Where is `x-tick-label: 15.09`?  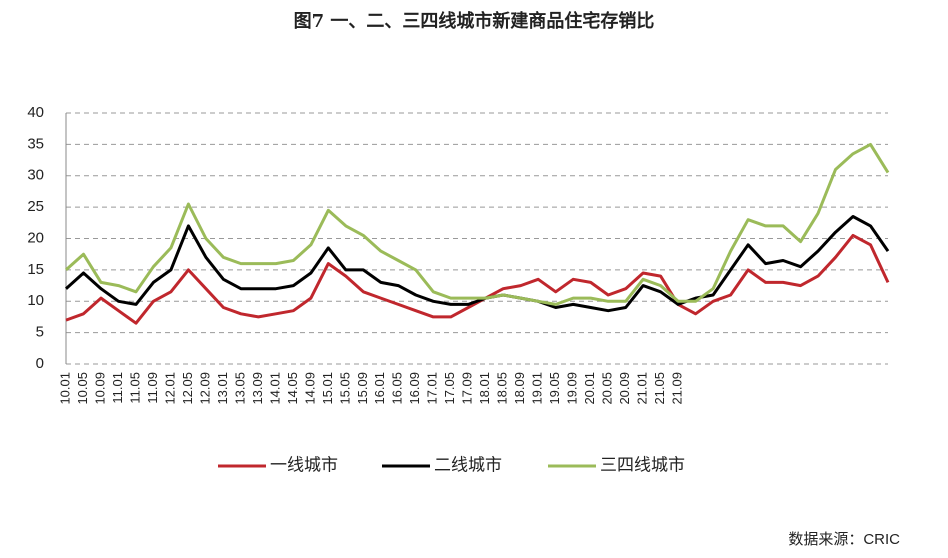
x-tick-label: 15.09 is located at coordinates (362, 388).